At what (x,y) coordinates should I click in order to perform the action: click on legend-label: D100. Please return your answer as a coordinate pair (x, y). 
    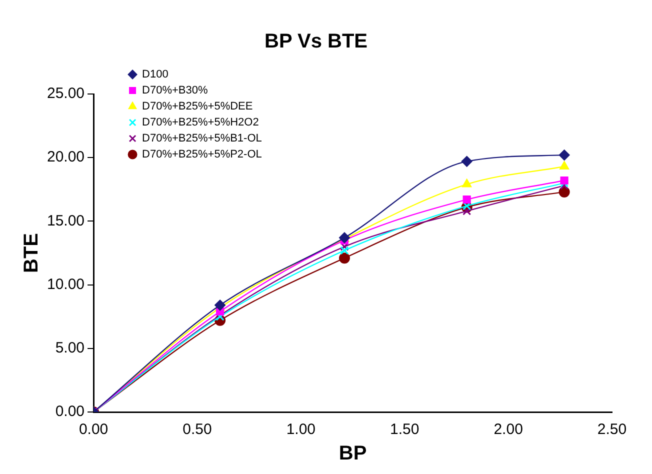
    Looking at the image, I should click on (155, 74).